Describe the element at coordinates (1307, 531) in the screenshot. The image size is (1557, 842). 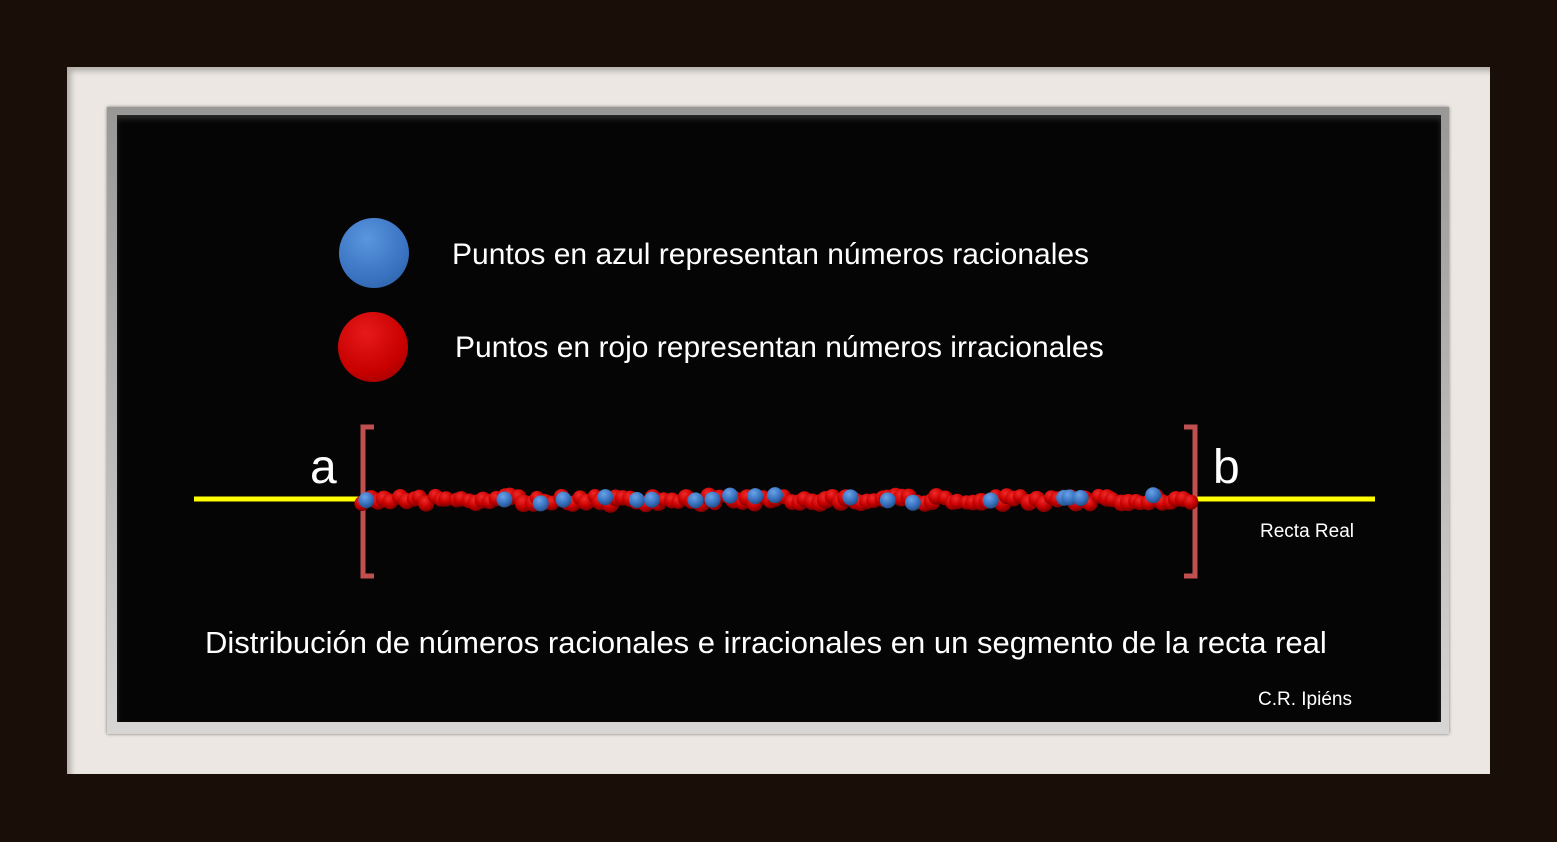
I see `real-line-label: Recta Real` at that location.